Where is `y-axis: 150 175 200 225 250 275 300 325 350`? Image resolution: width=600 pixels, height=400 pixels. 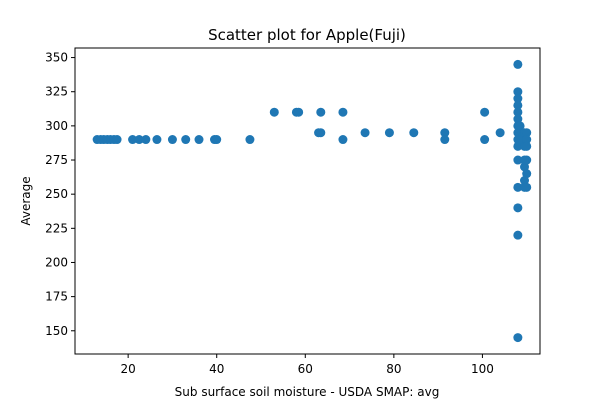
y-axis: 150 175 200 225 250 275 300 325 350 is located at coordinates (60, 194).